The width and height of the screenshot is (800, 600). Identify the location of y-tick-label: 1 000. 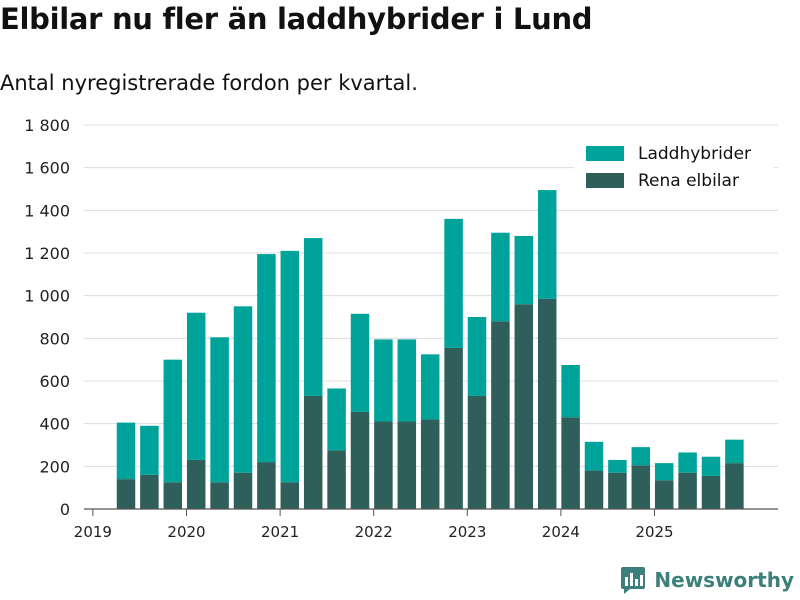
(47, 296).